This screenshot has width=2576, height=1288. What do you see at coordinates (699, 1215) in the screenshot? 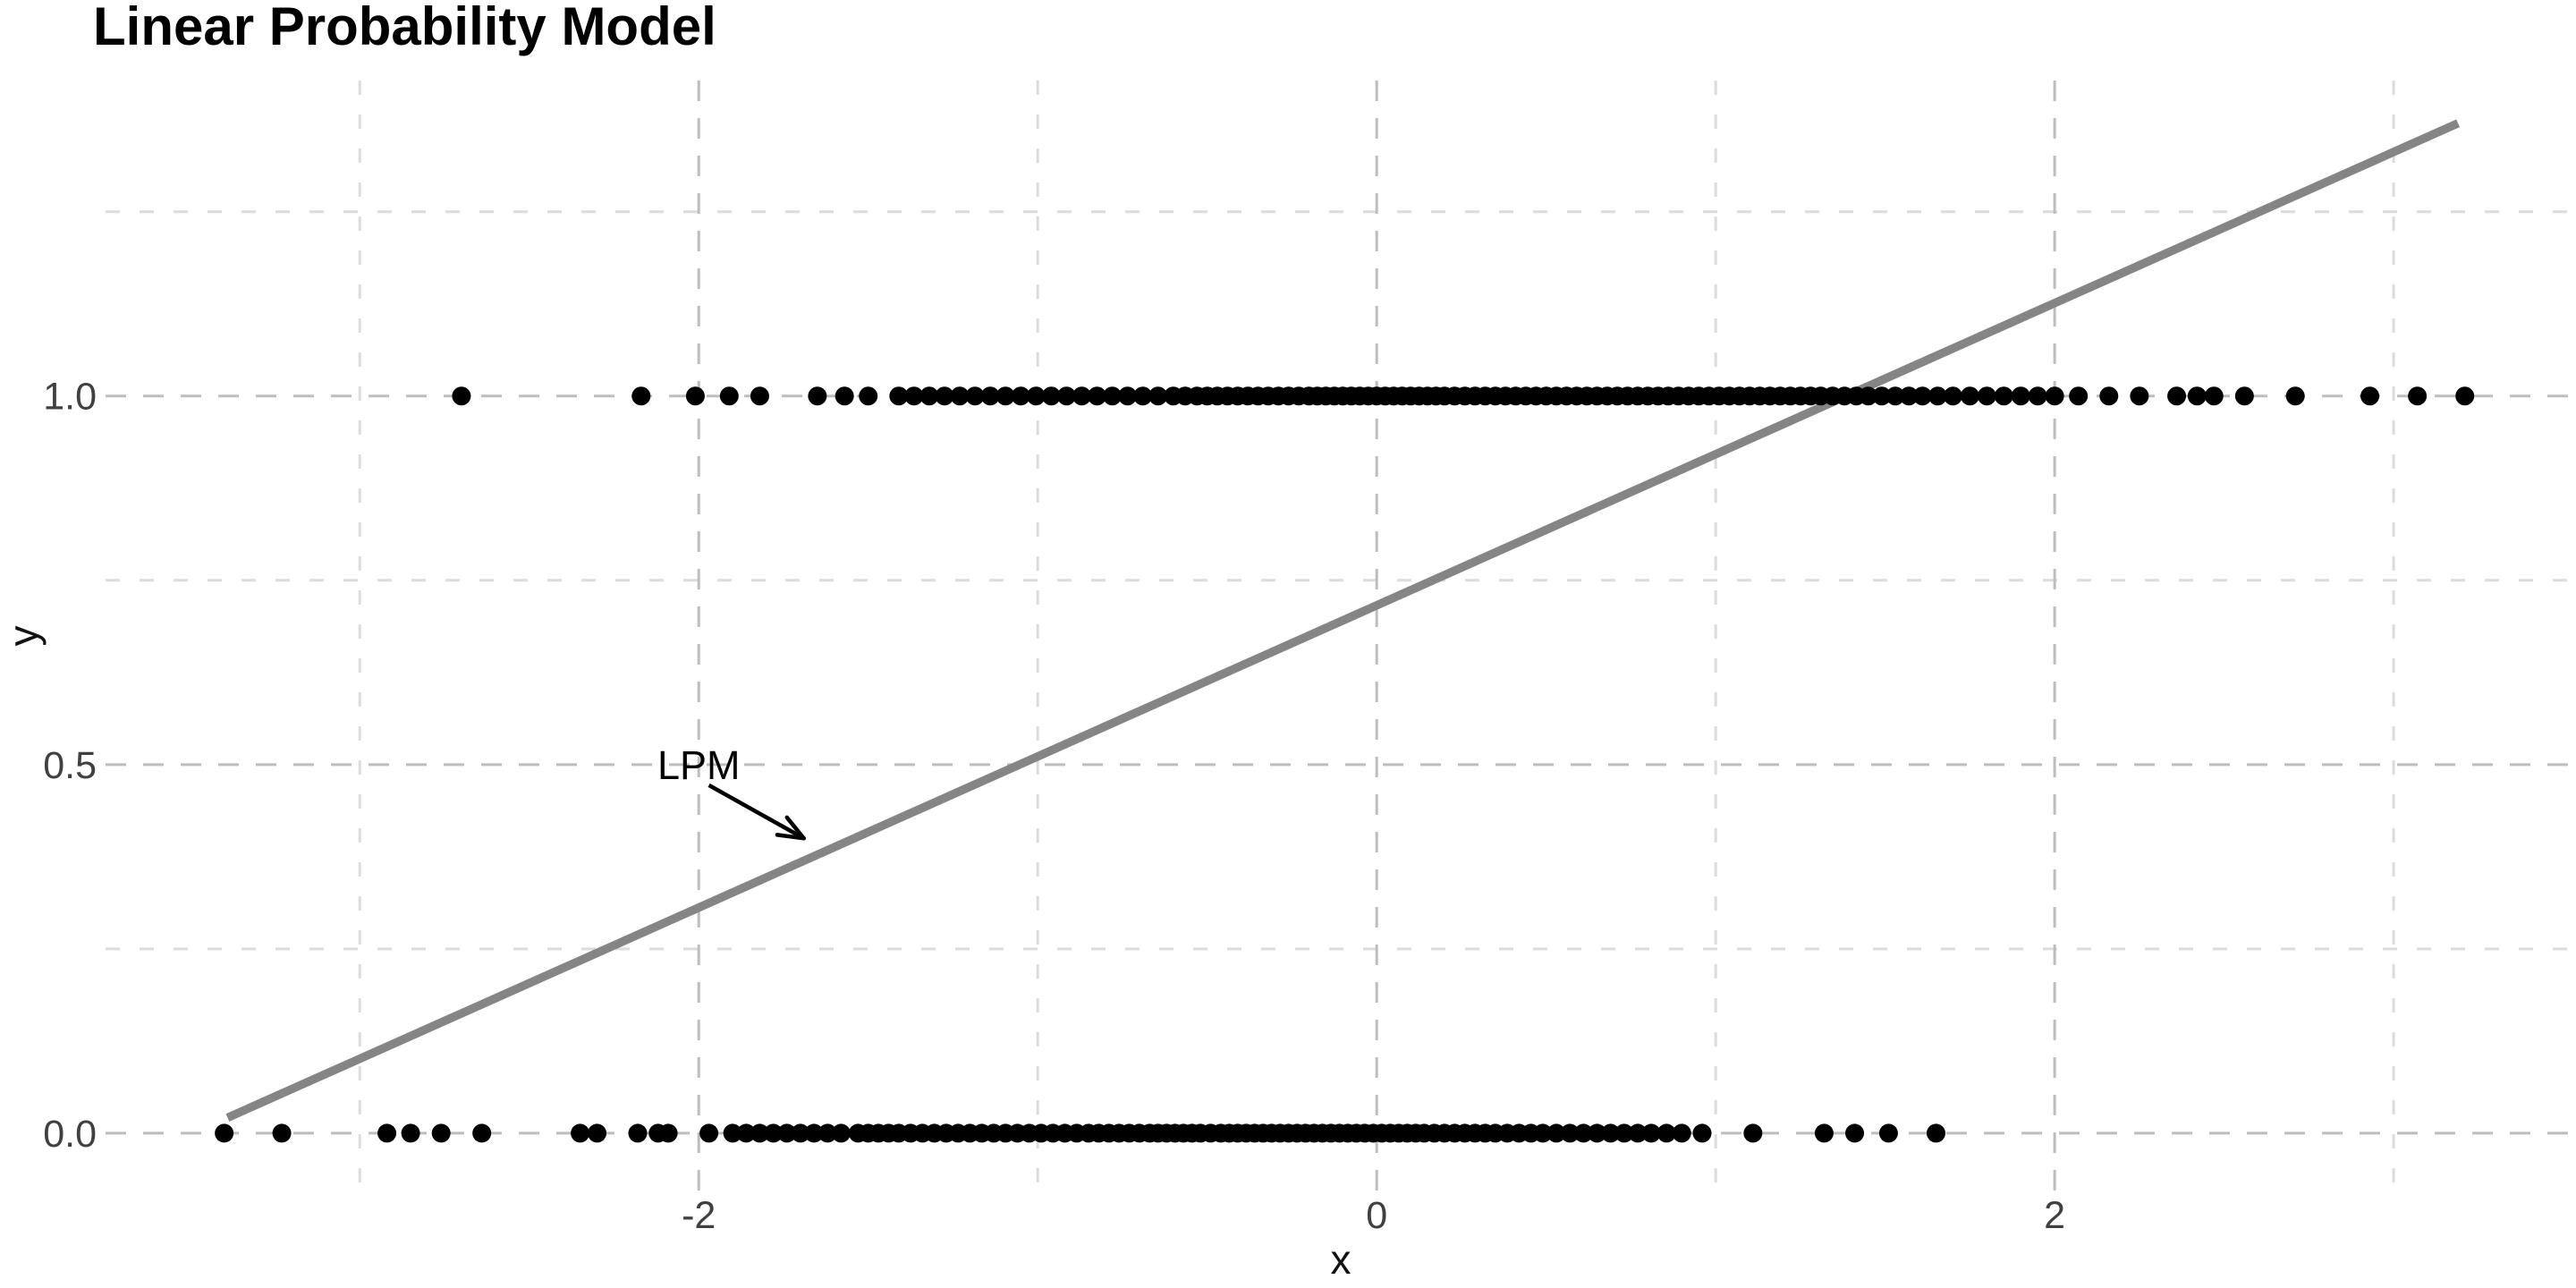
I see `x-tick-label: -2` at bounding box center [699, 1215].